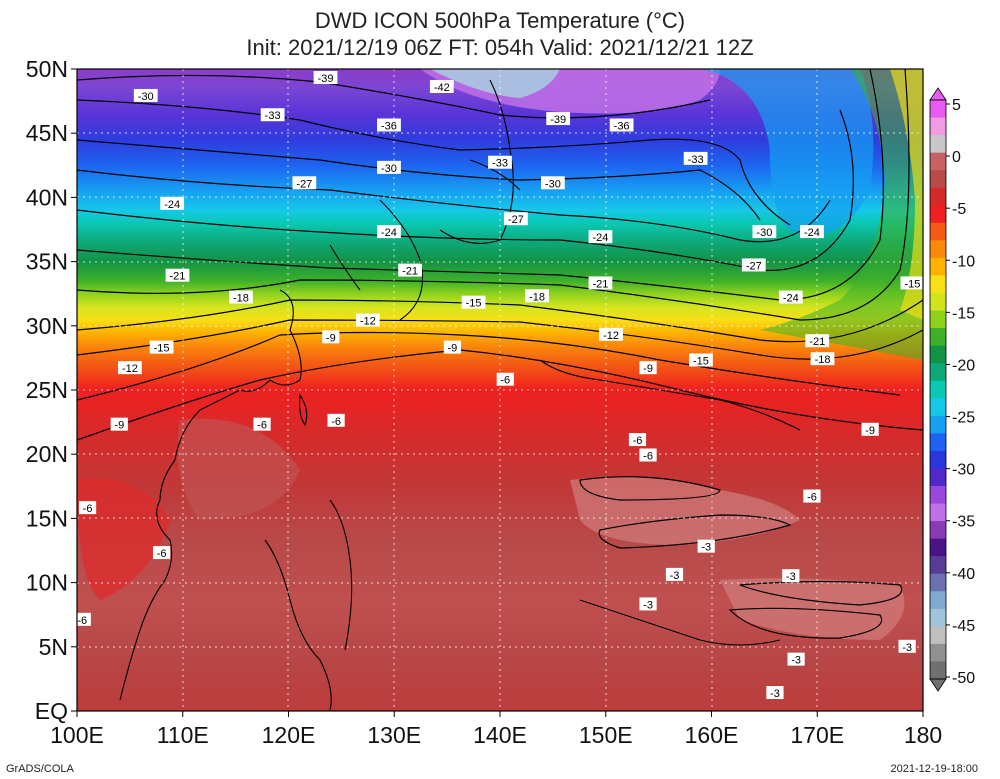 This screenshot has height=779, width=1000. Describe the element at coordinates (963, 678) in the screenshot. I see `colorbar-tick-label: -50` at that location.